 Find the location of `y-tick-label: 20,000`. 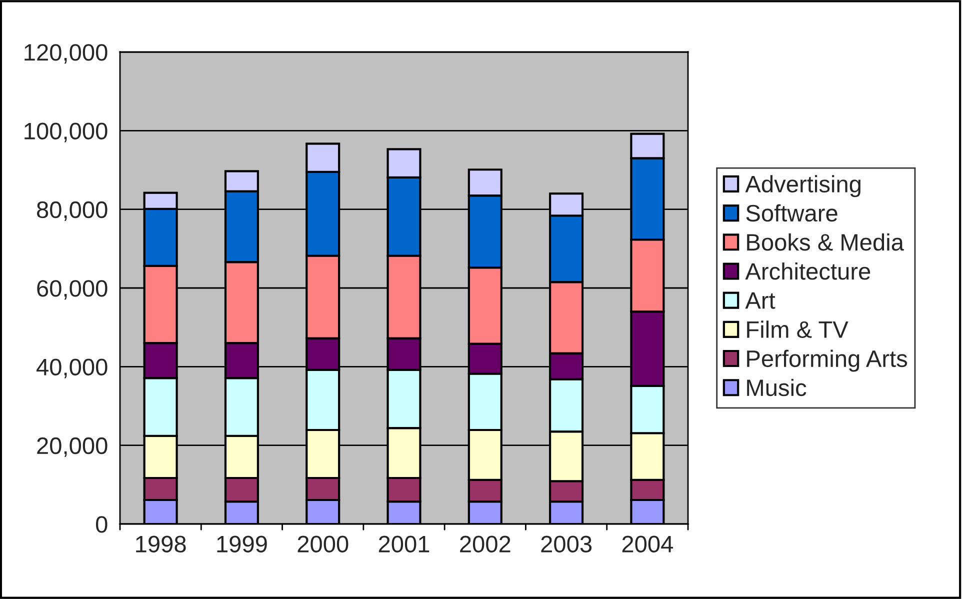

y-tick-label: 20,000 is located at coordinates (72, 447).